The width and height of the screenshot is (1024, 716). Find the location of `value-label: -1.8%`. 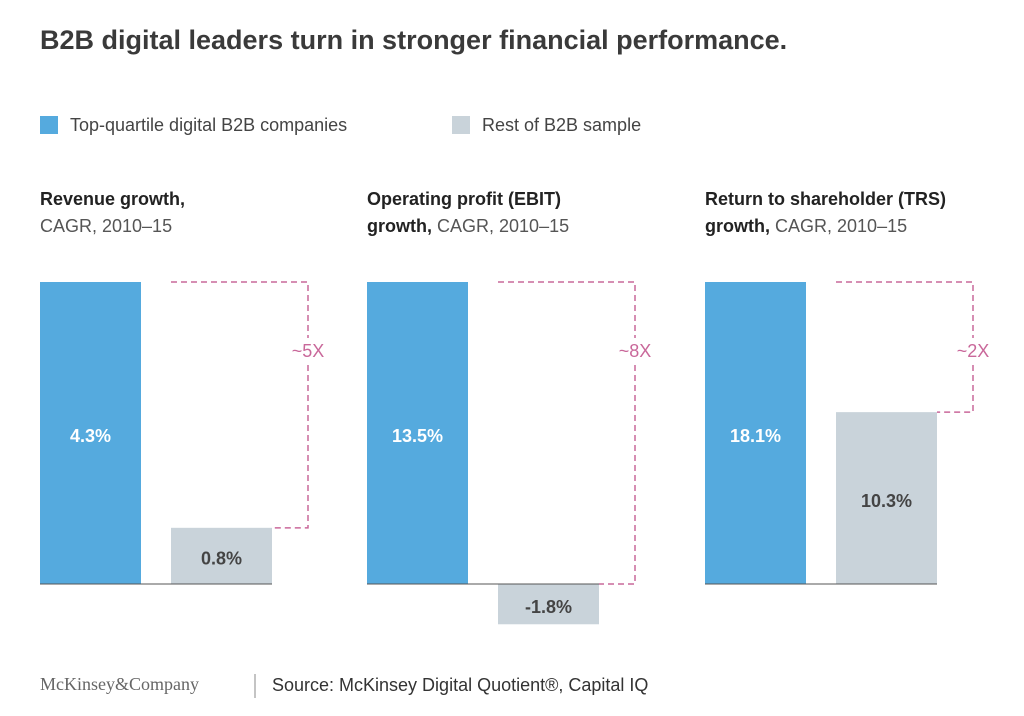

value-label: -1.8% is located at coordinates (548, 607).